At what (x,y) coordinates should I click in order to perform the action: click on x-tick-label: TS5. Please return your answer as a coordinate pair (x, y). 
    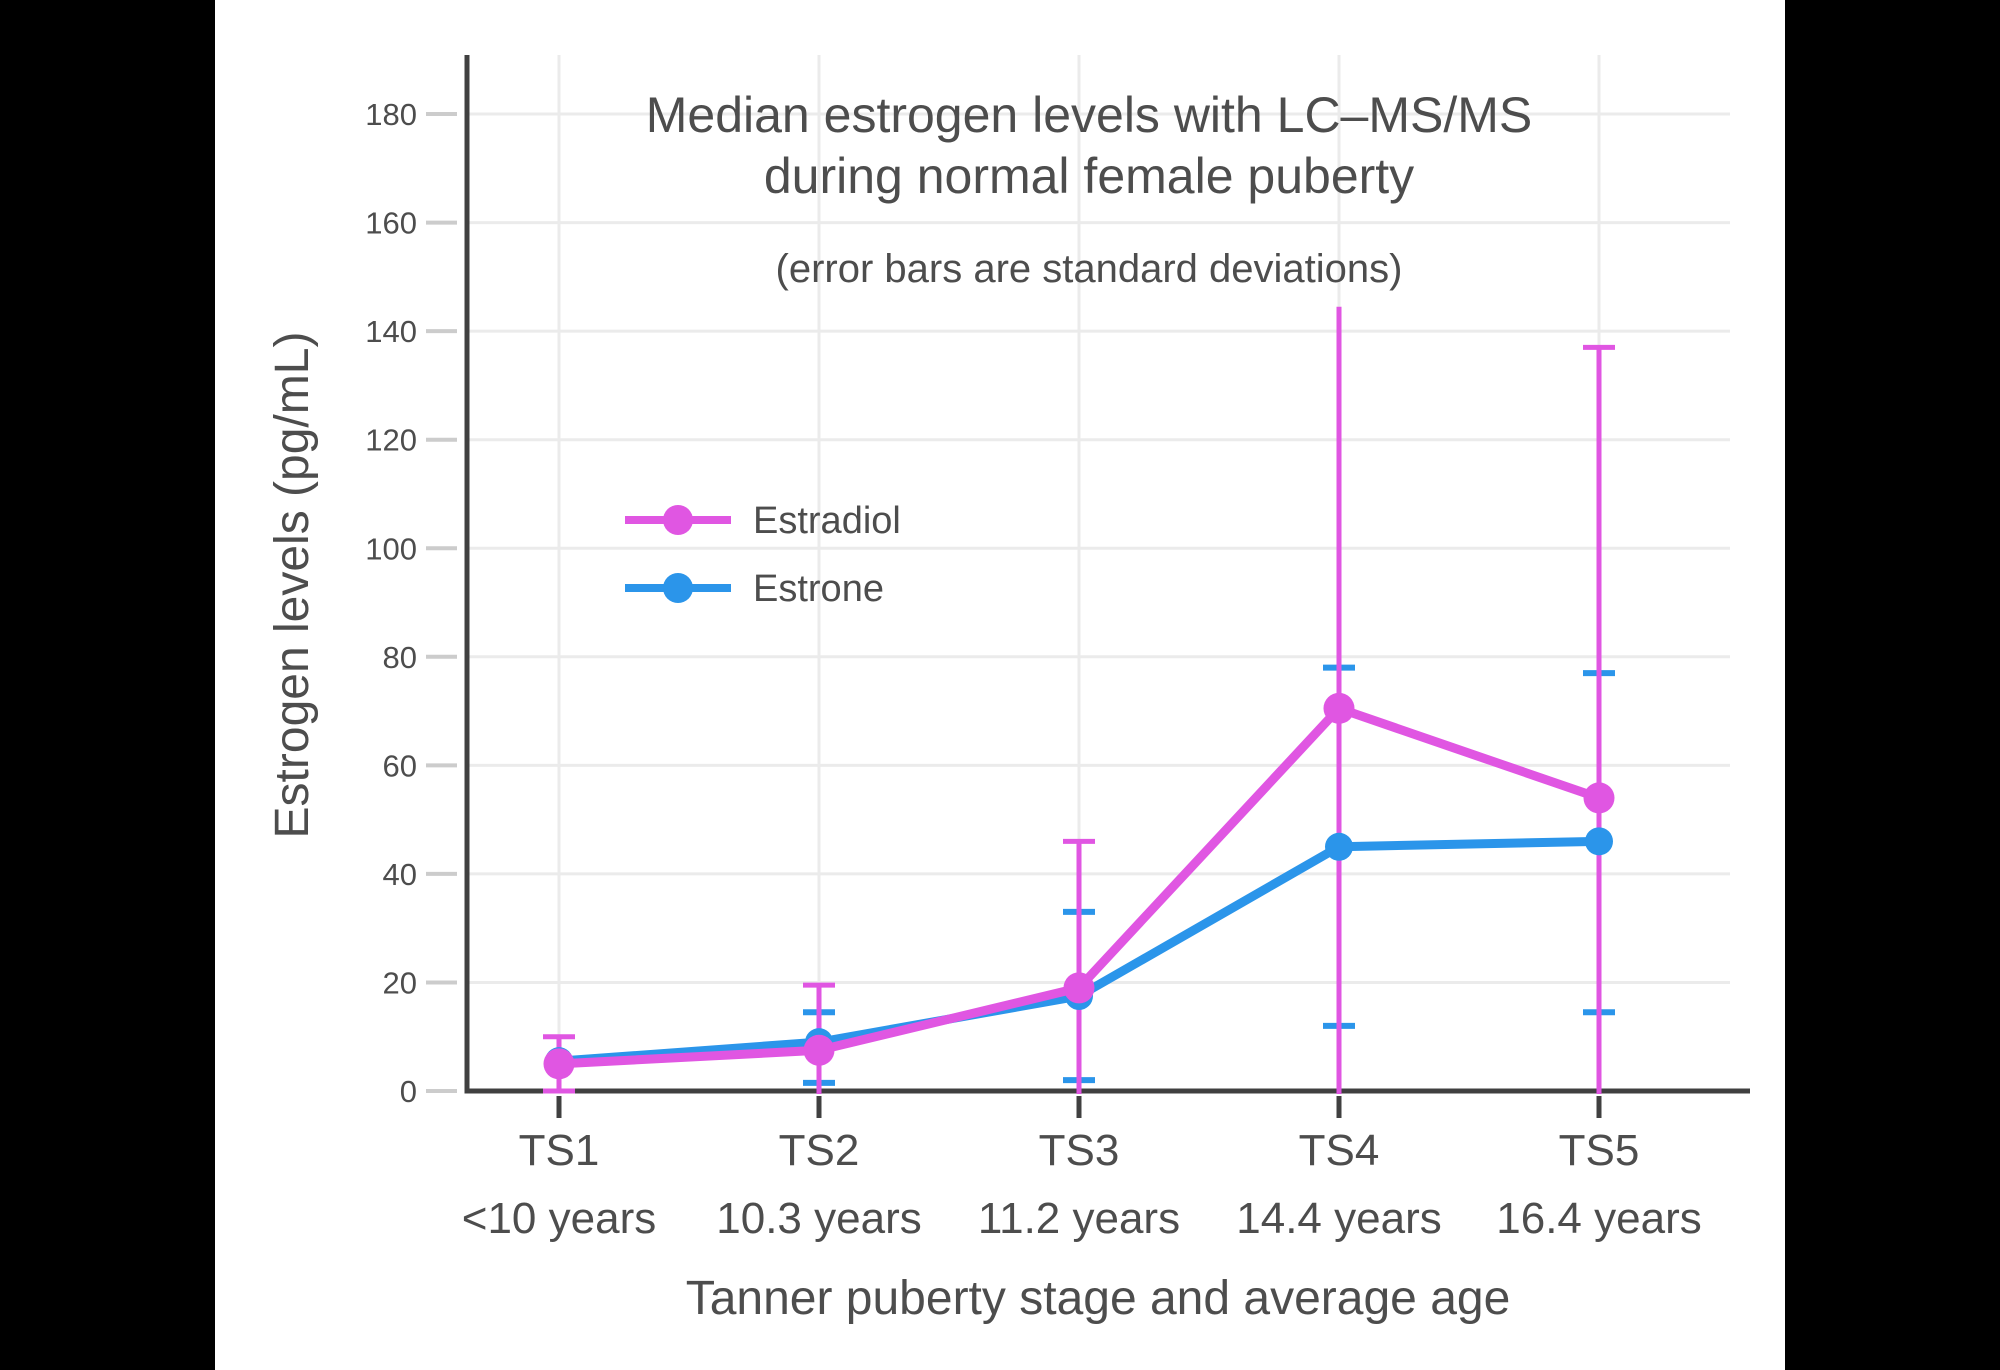
    Looking at the image, I should click on (1599, 1150).